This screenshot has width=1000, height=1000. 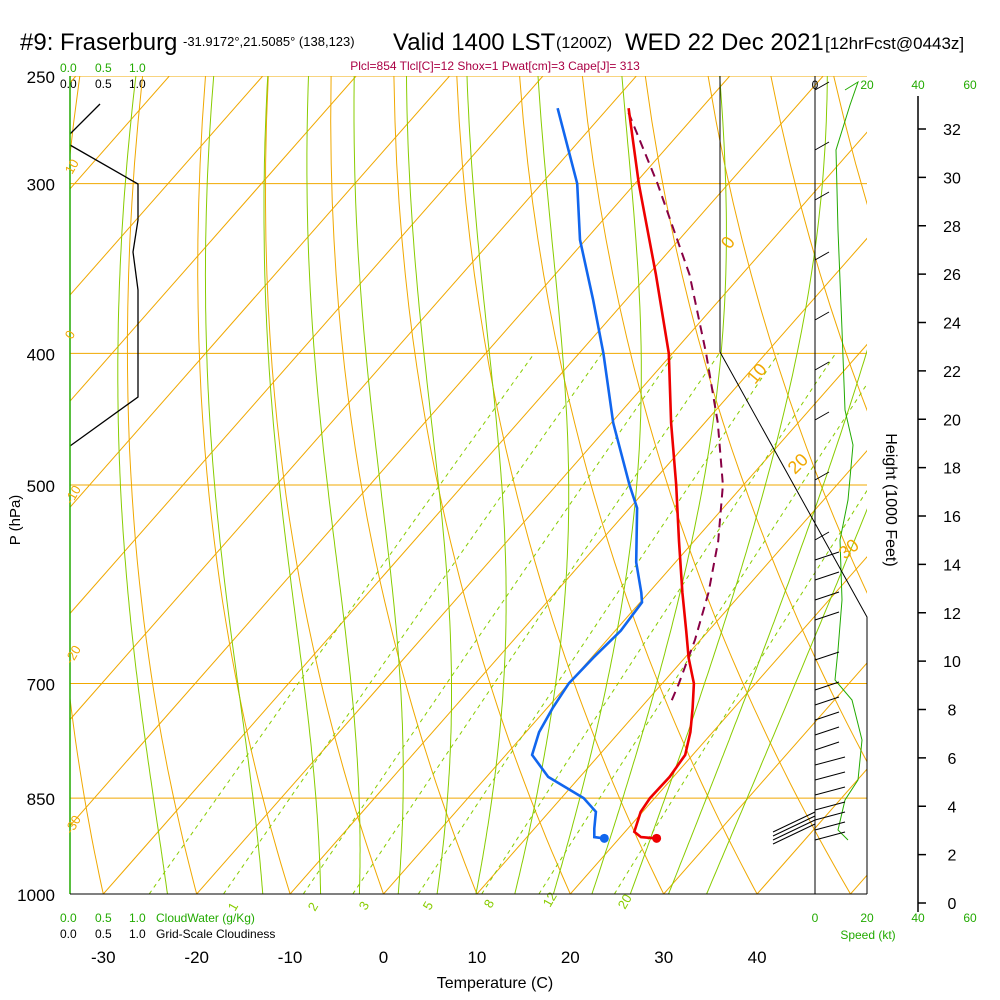 What do you see at coordinates (364, 906) in the screenshot?
I see `mixing-ratio-label: 3` at bounding box center [364, 906].